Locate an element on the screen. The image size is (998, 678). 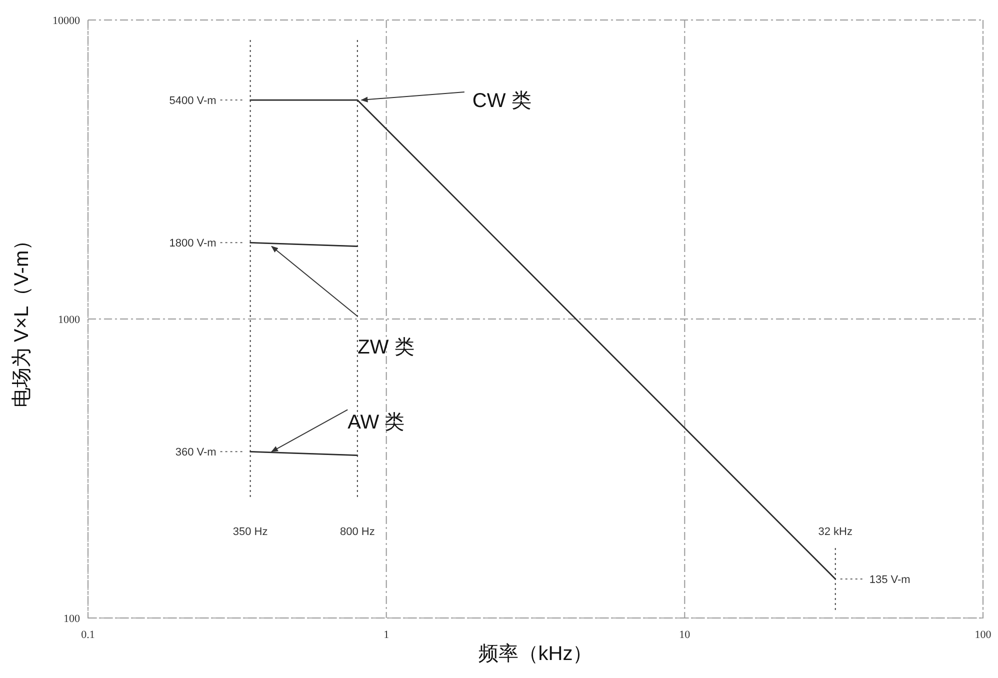
x-tick-label: 1 is located at coordinates (387, 635).